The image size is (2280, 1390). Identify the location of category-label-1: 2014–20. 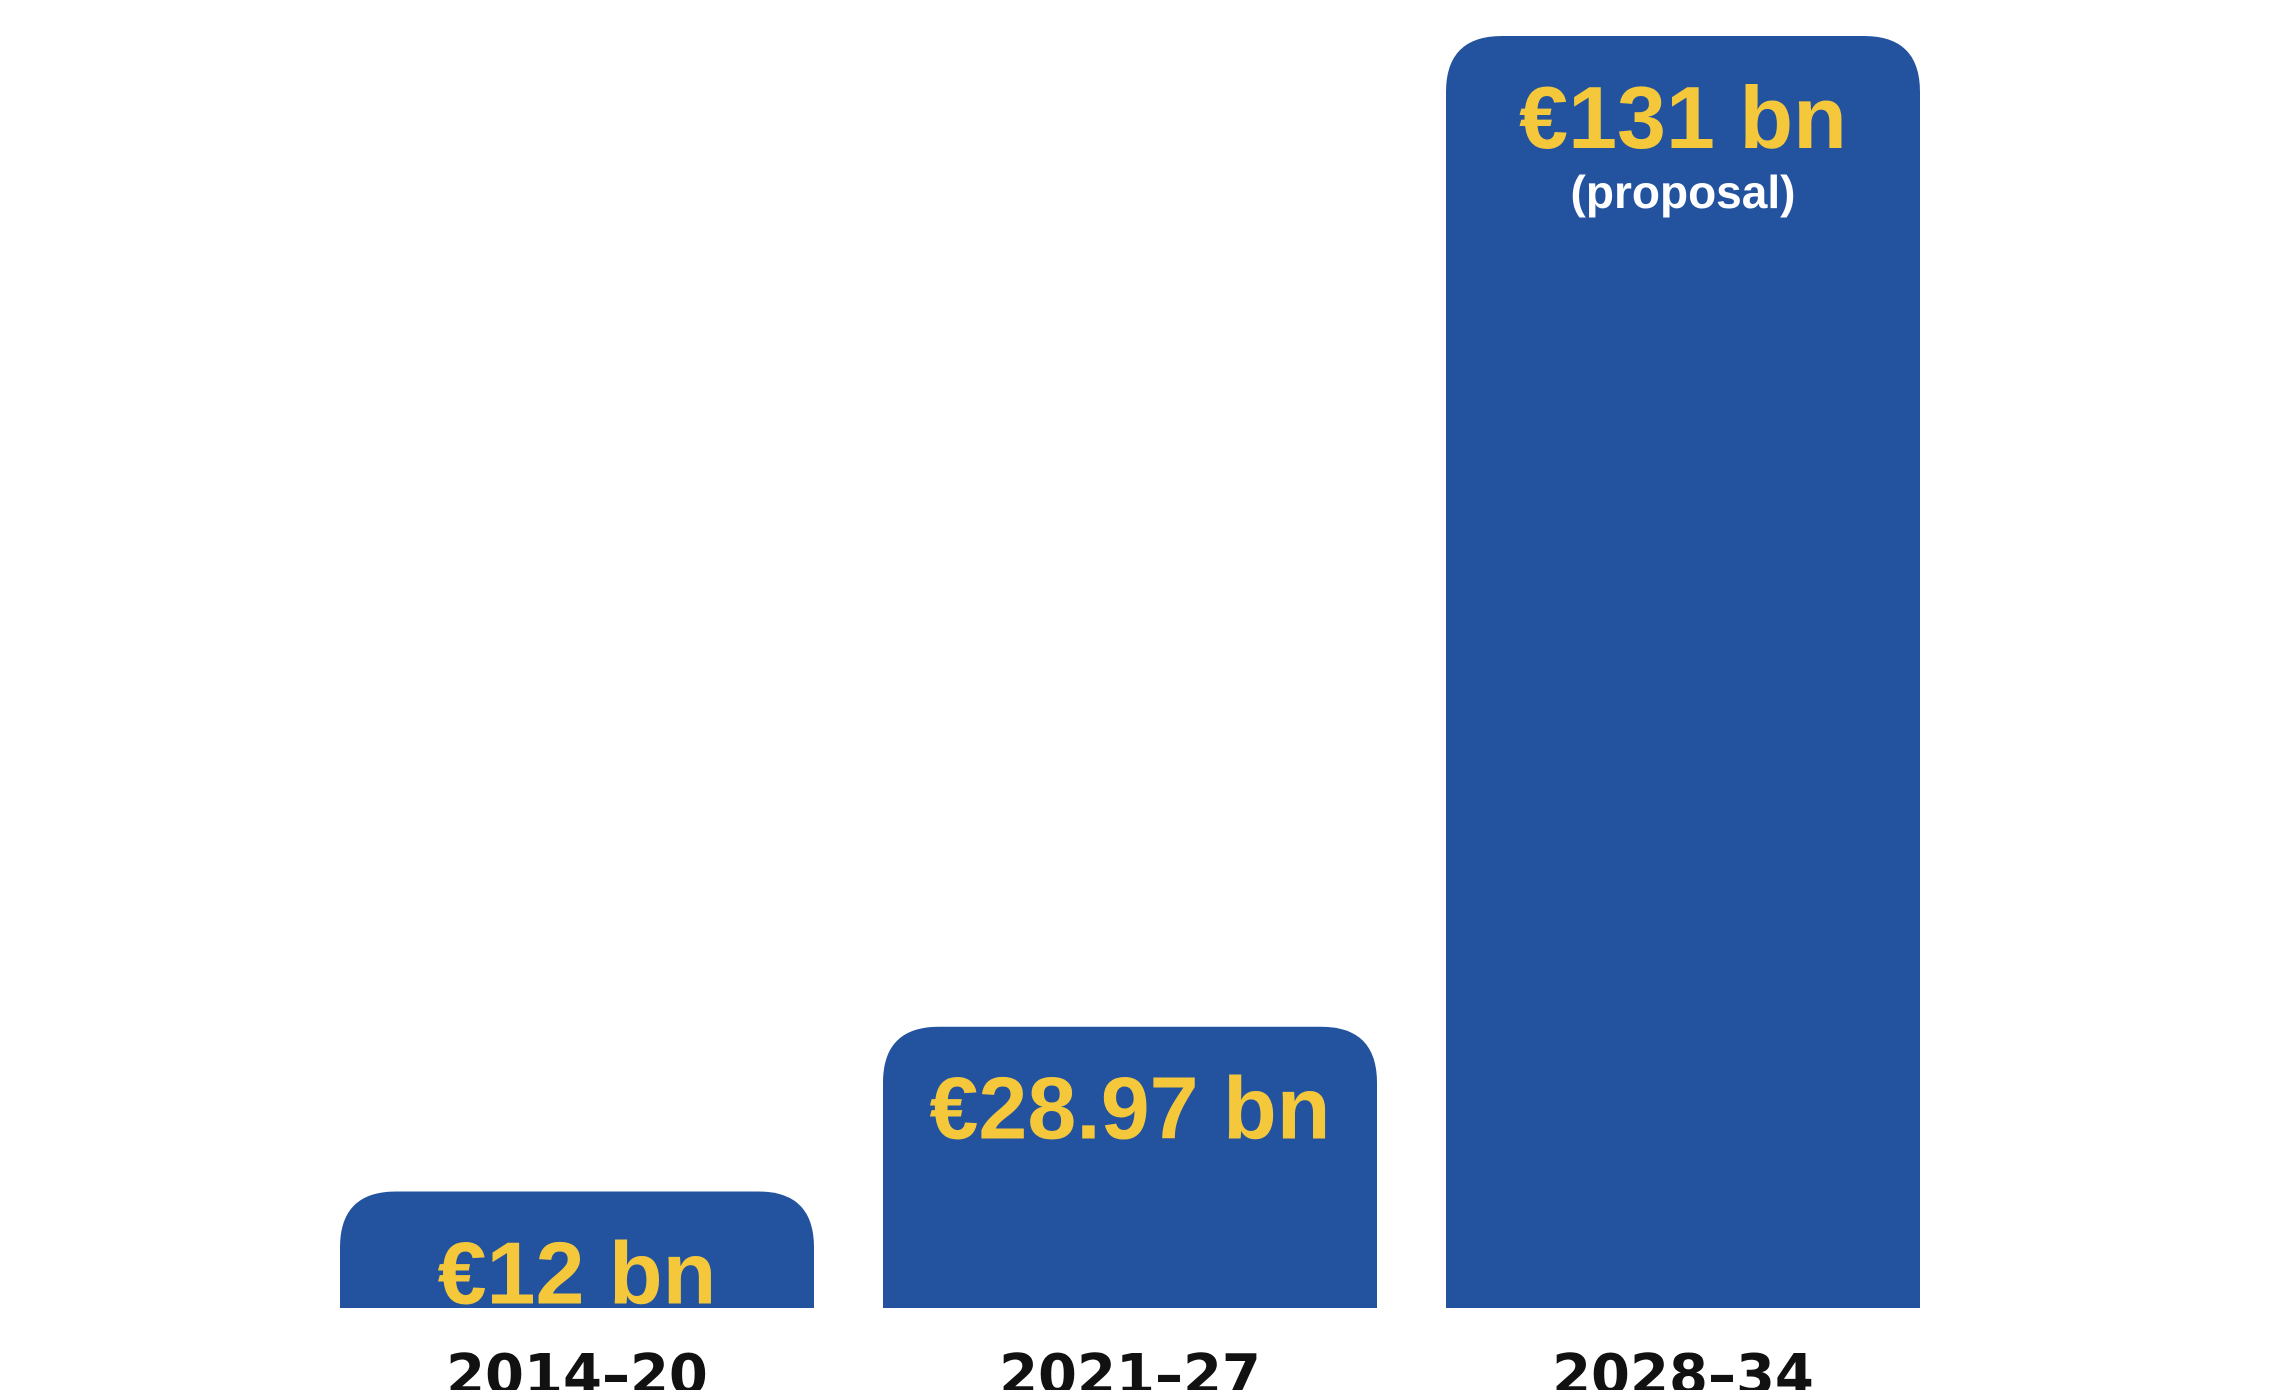
(577, 1366).